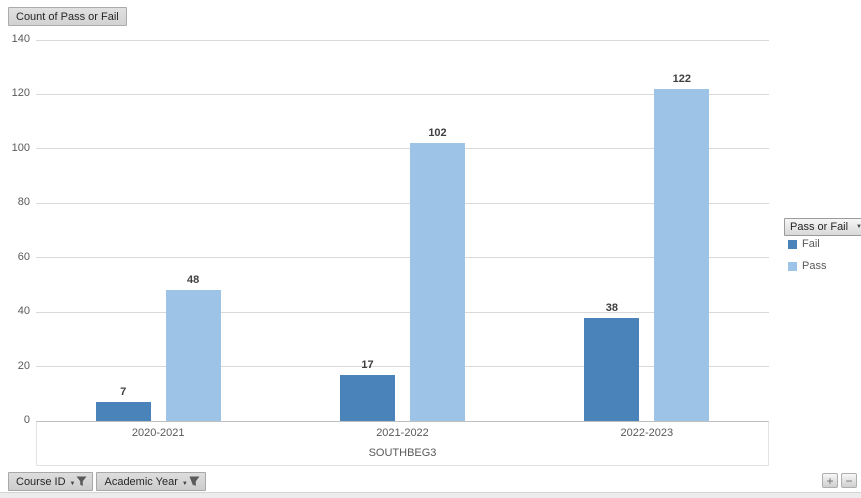 The image size is (861, 498). I want to click on data-label-fail-2022-2023: 38, so click(611, 307).